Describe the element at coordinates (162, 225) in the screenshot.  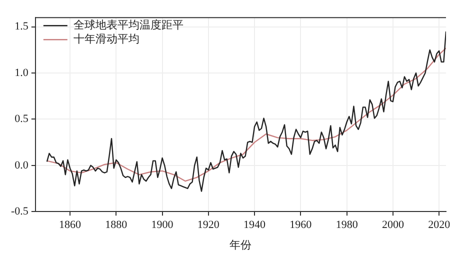
I see `x-tick-label: 1900` at that location.